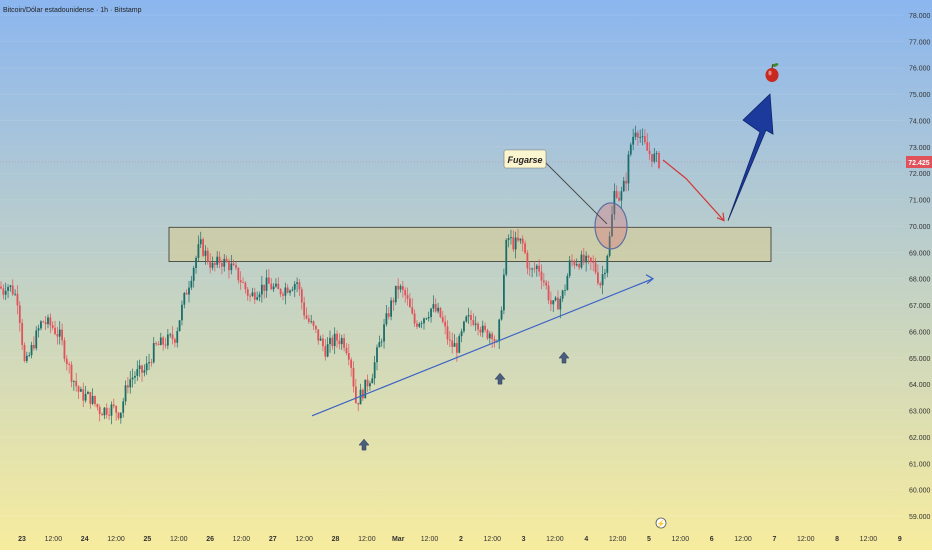  Describe the element at coordinates (649, 539) in the screenshot. I see `x-tick-label: 5` at that location.